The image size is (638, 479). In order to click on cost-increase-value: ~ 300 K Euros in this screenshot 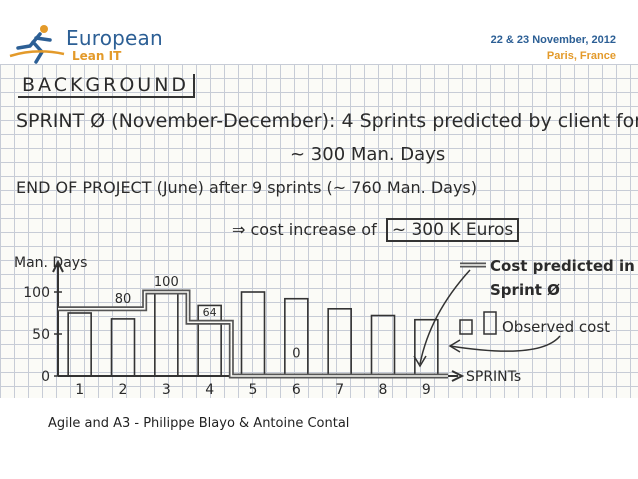, I will do `click(452, 230)`.